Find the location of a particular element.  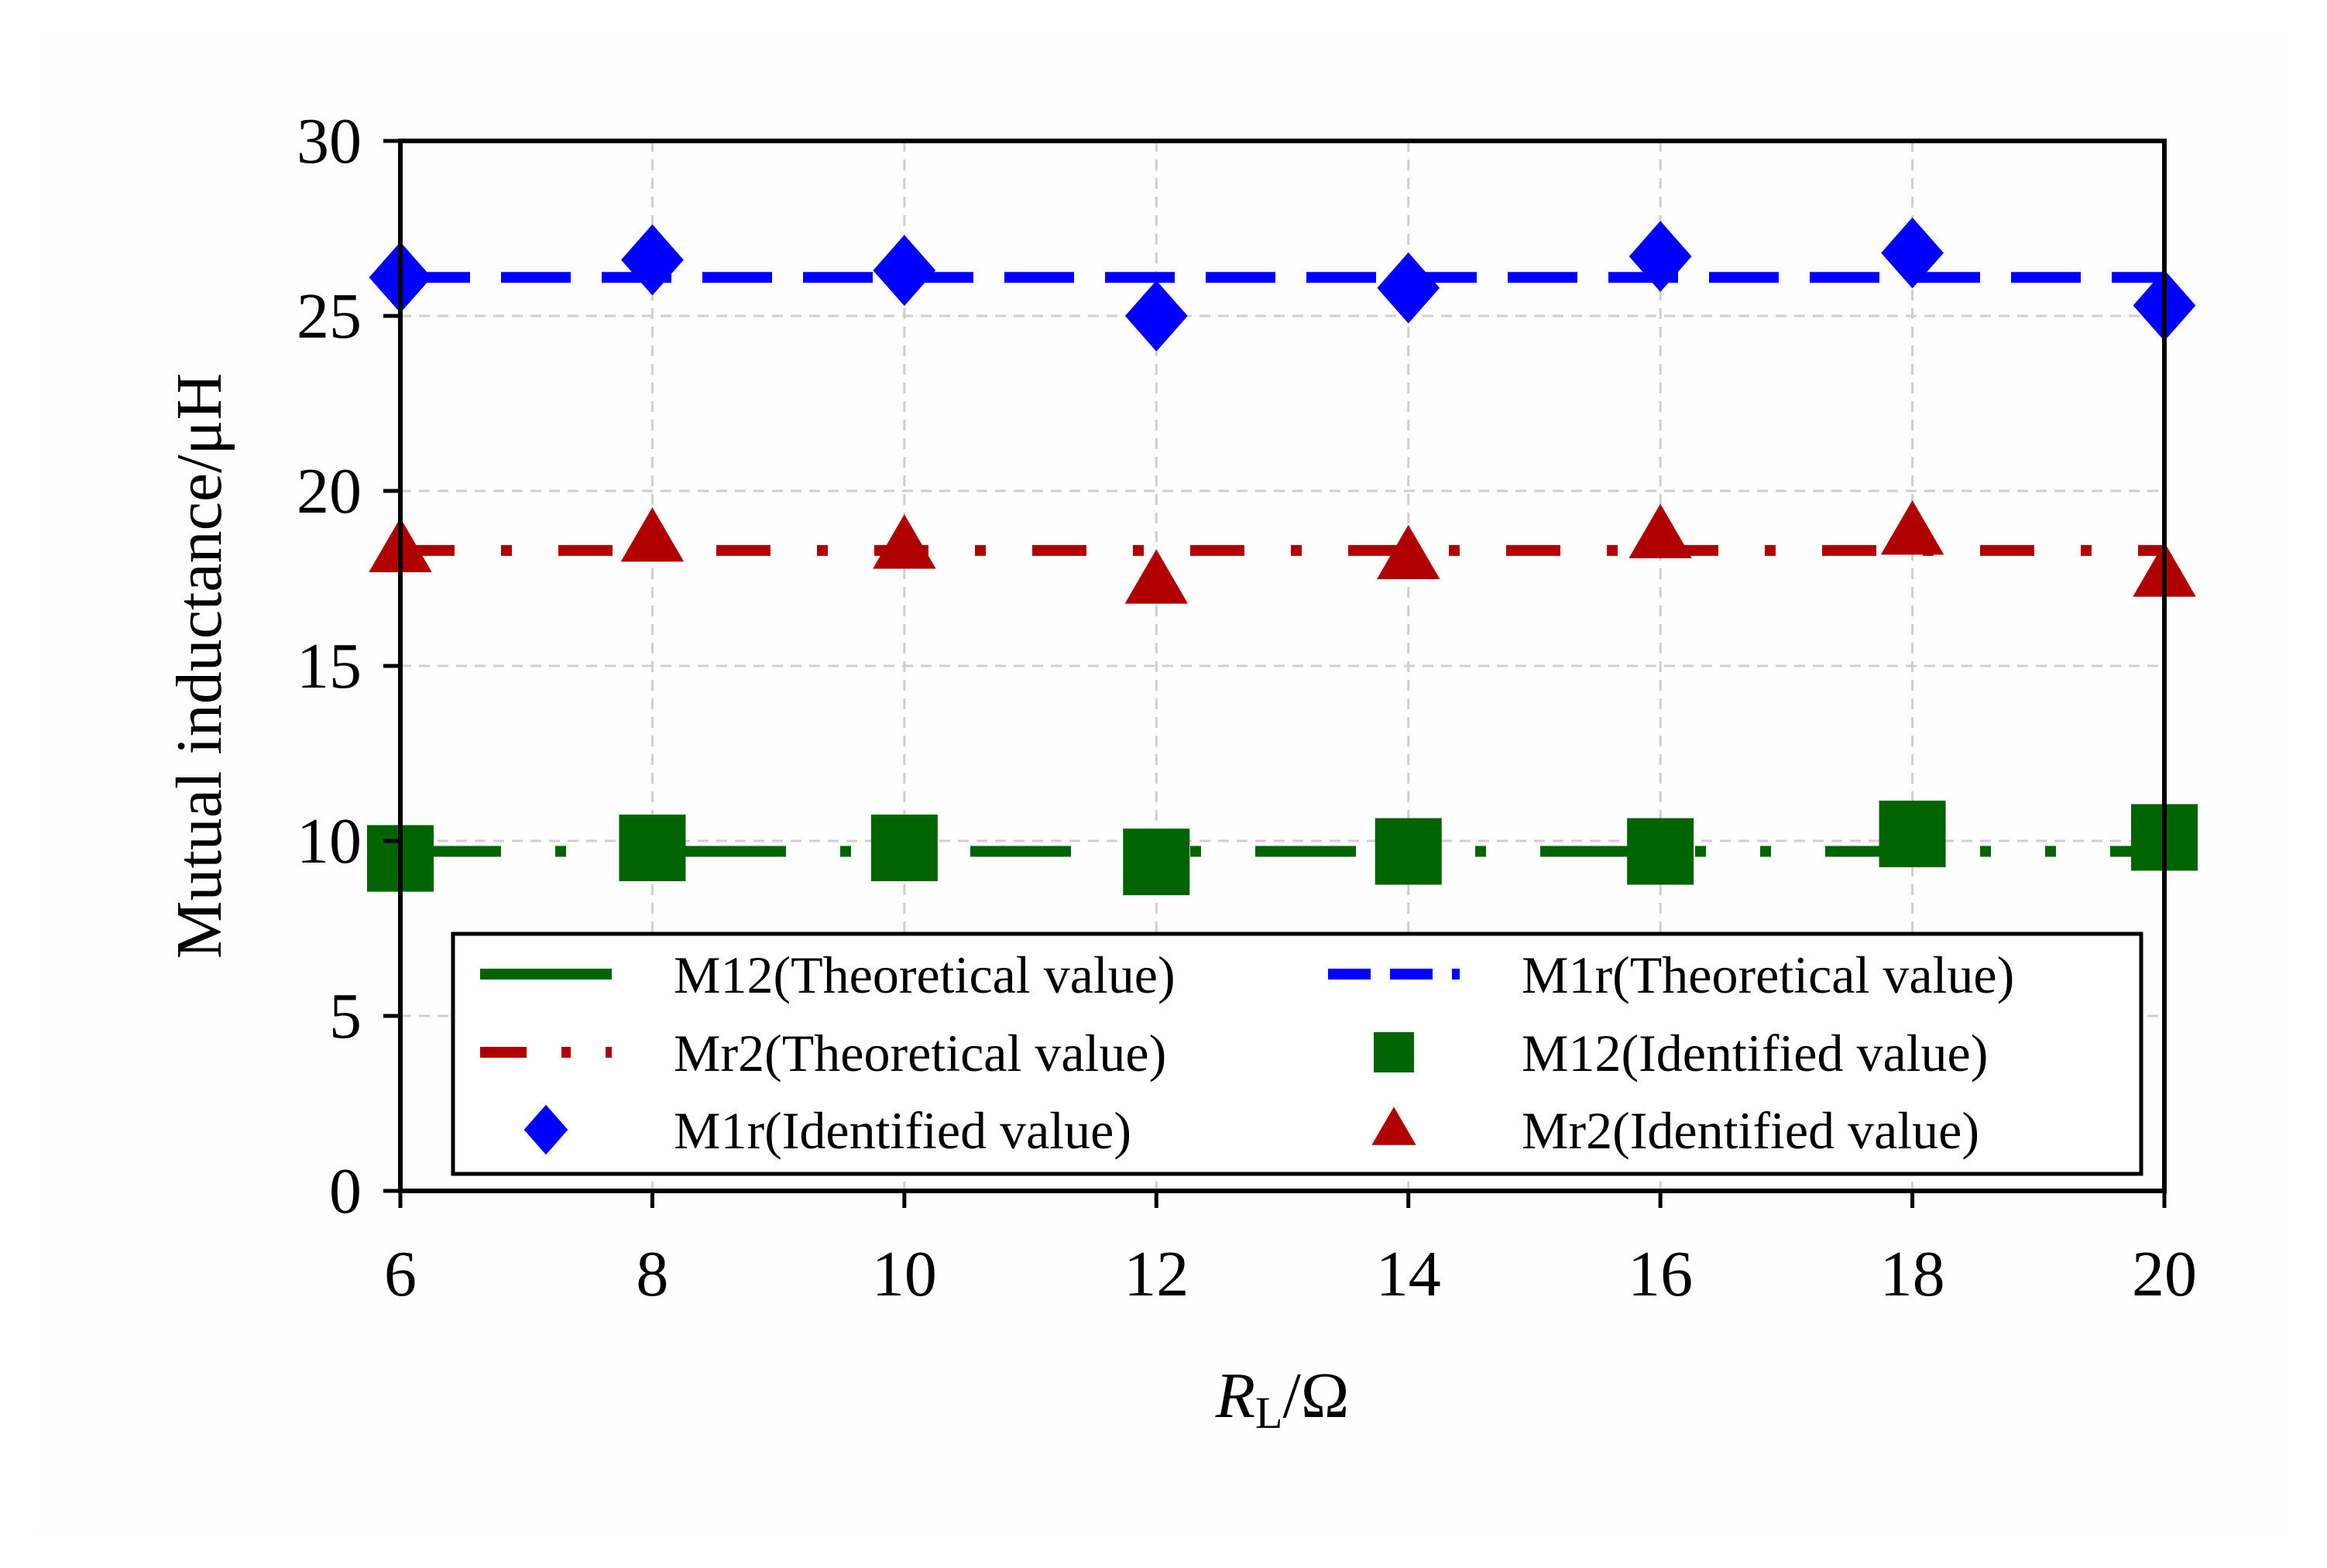

legend-label-0: M12(Theoretical value) is located at coordinates (925, 974).